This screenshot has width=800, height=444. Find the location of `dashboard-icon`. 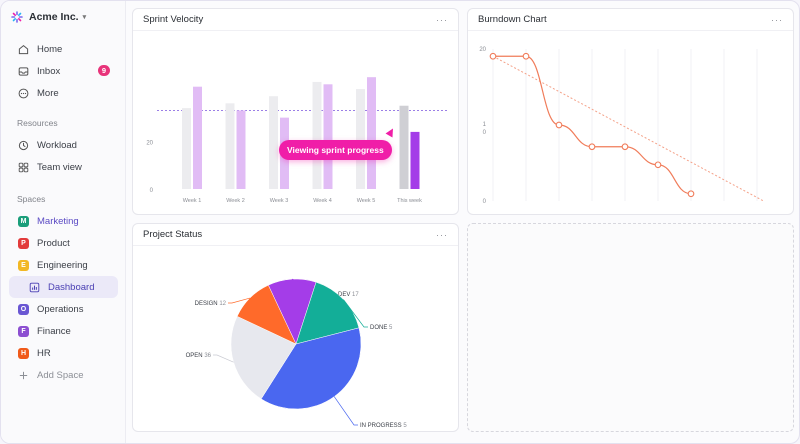

dashboard-icon is located at coordinates (34, 287).